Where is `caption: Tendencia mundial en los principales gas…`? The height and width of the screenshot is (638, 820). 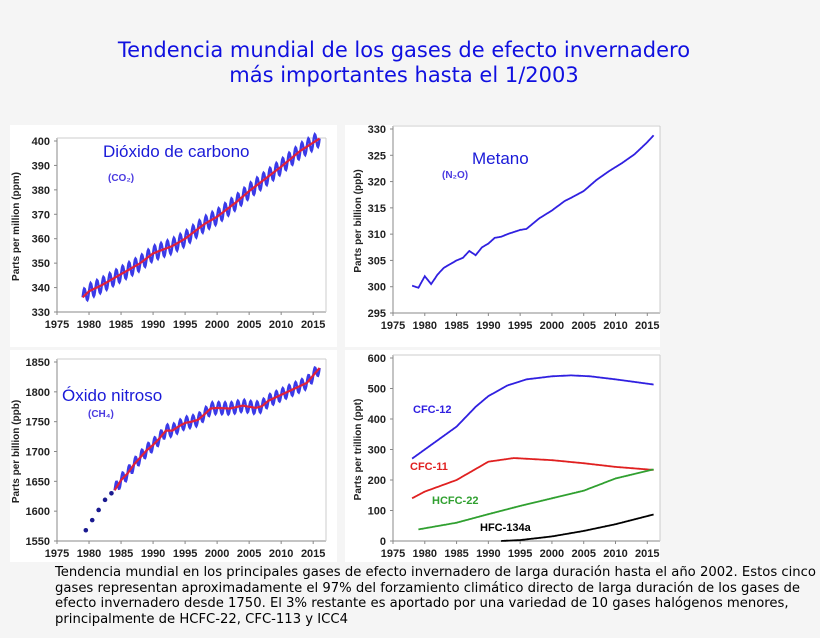
caption: Tendencia mundial en los principales gas… is located at coordinates (435, 596).